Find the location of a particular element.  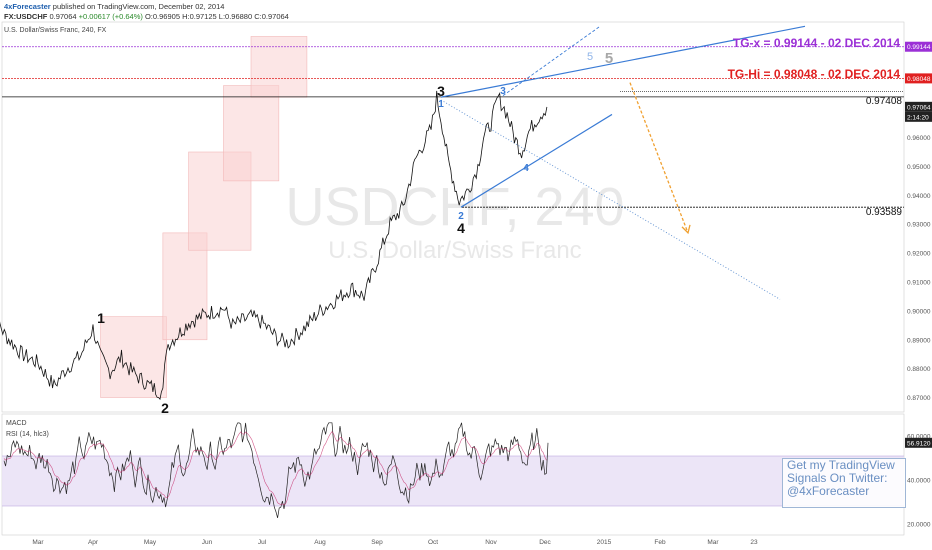

wave-label-4: 4 is located at coordinates (461, 228).